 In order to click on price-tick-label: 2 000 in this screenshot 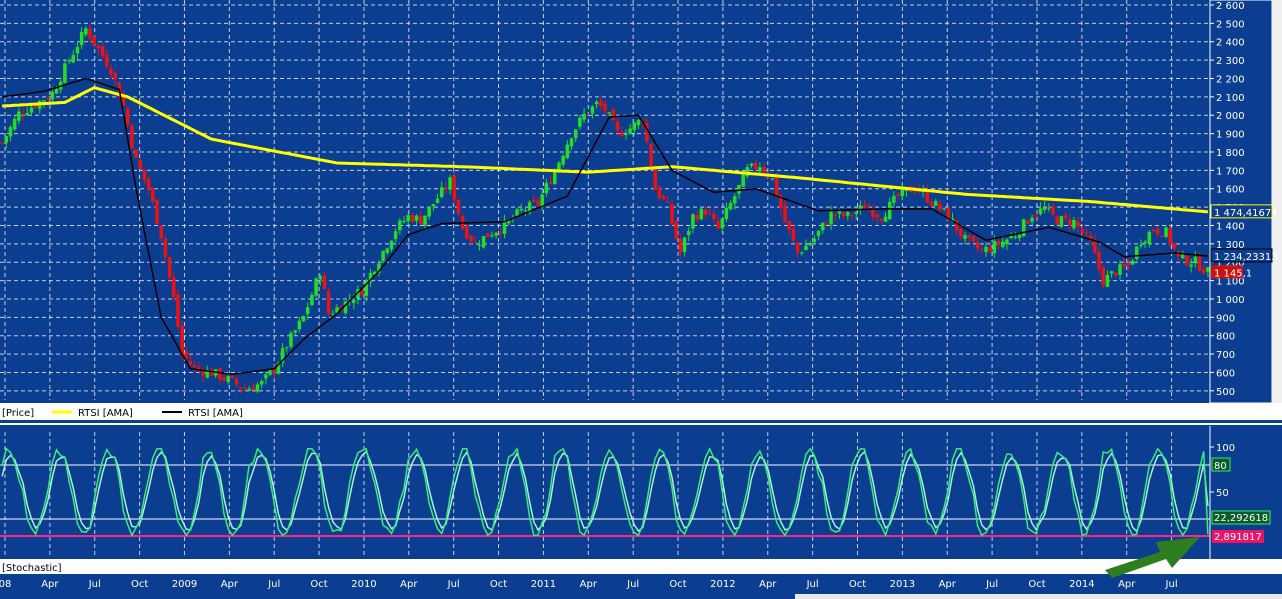, I will do `click(1230, 116)`.